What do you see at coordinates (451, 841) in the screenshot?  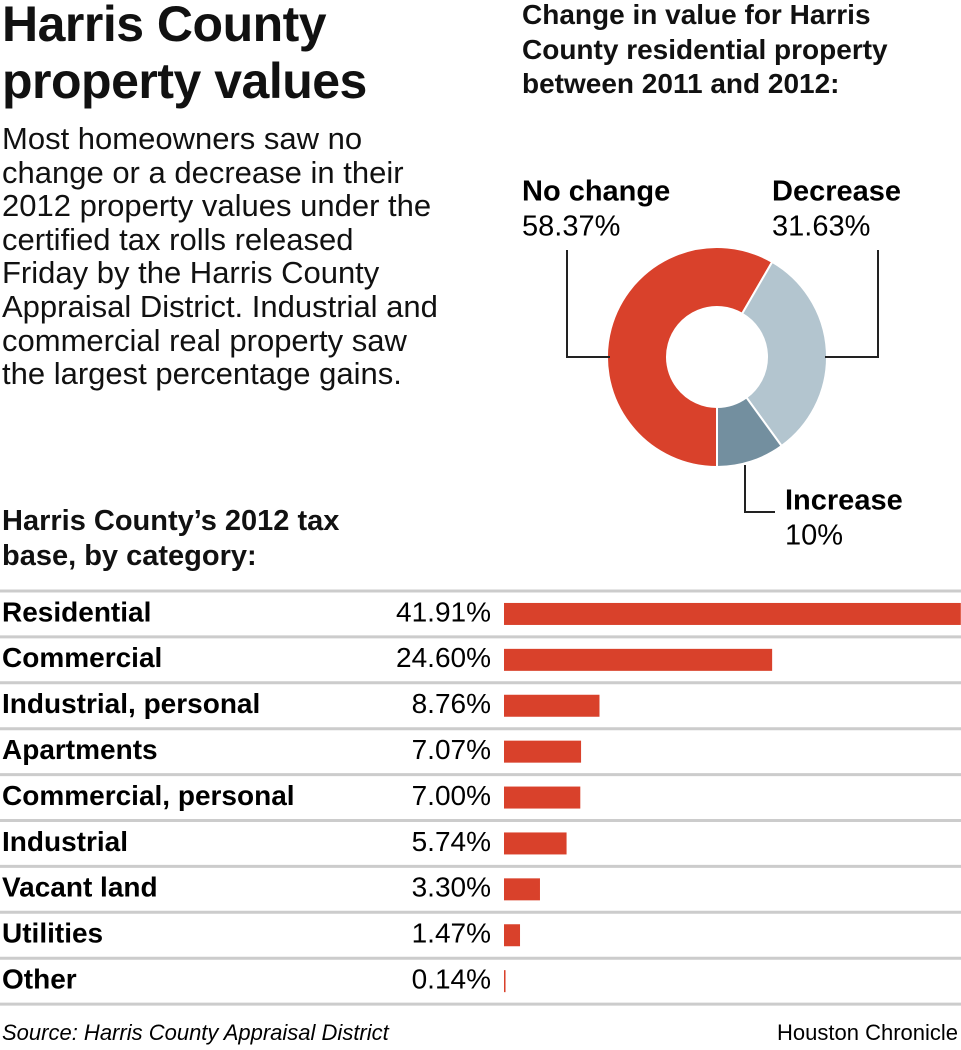 I see `value-label: 5.74%` at bounding box center [451, 841].